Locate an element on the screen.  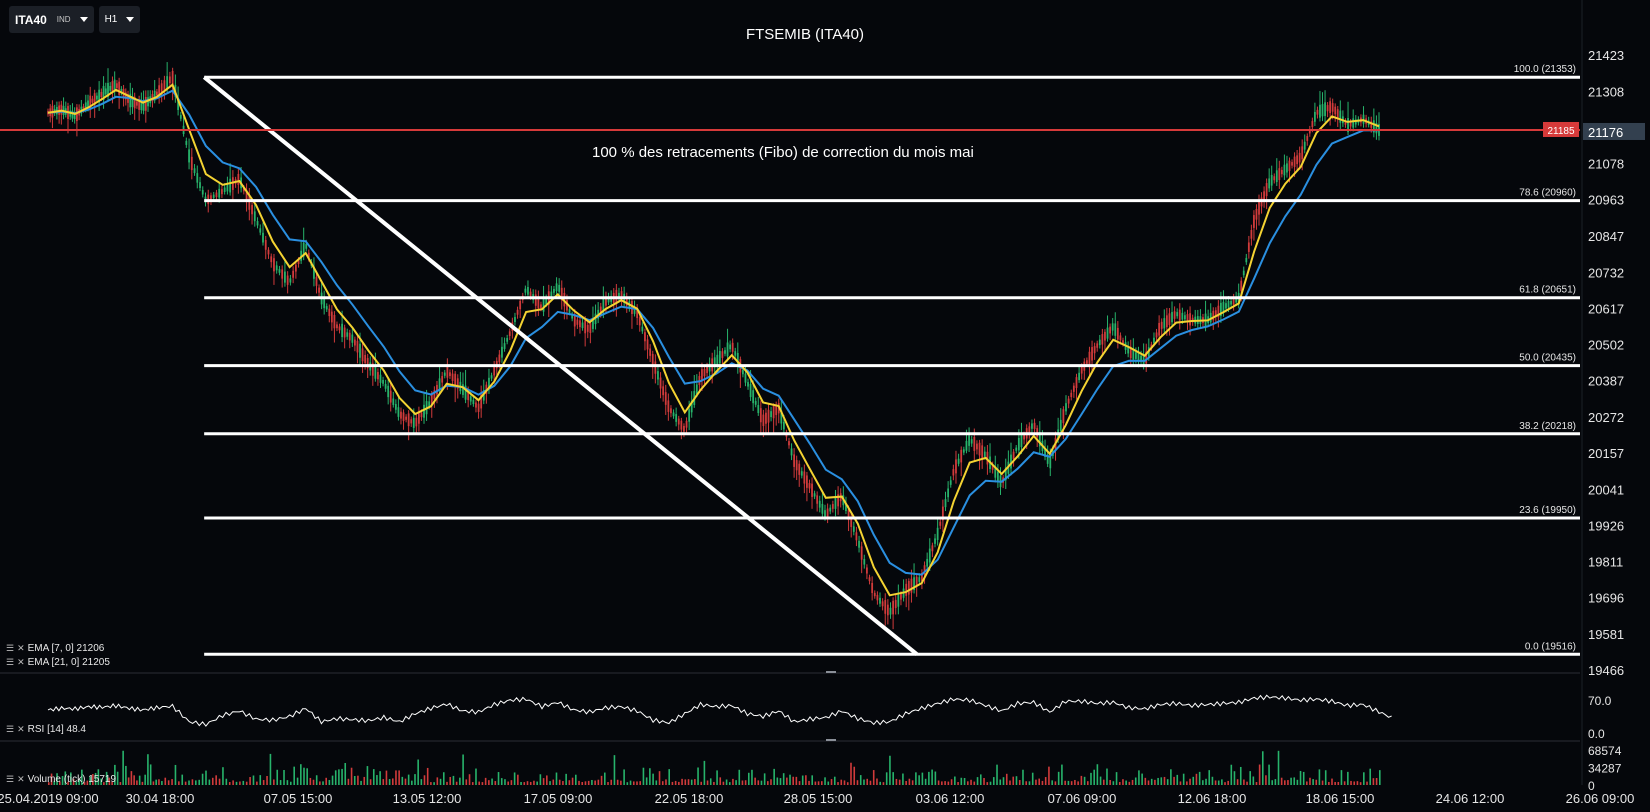
timeframe-selector: H1 is located at coordinates (119, 19).